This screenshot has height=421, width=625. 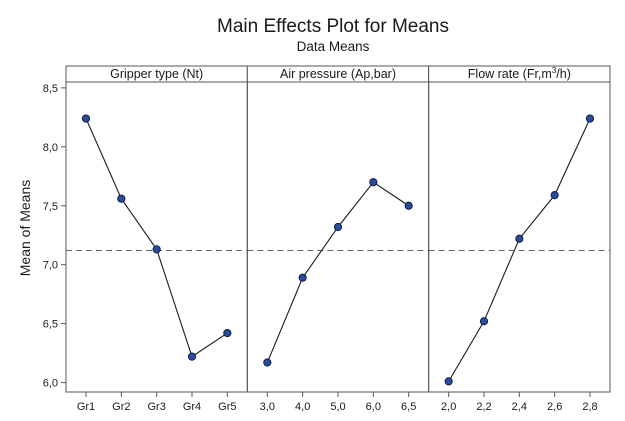 What do you see at coordinates (50, 384) in the screenshot?
I see `y-tick-label: 6,0` at bounding box center [50, 384].